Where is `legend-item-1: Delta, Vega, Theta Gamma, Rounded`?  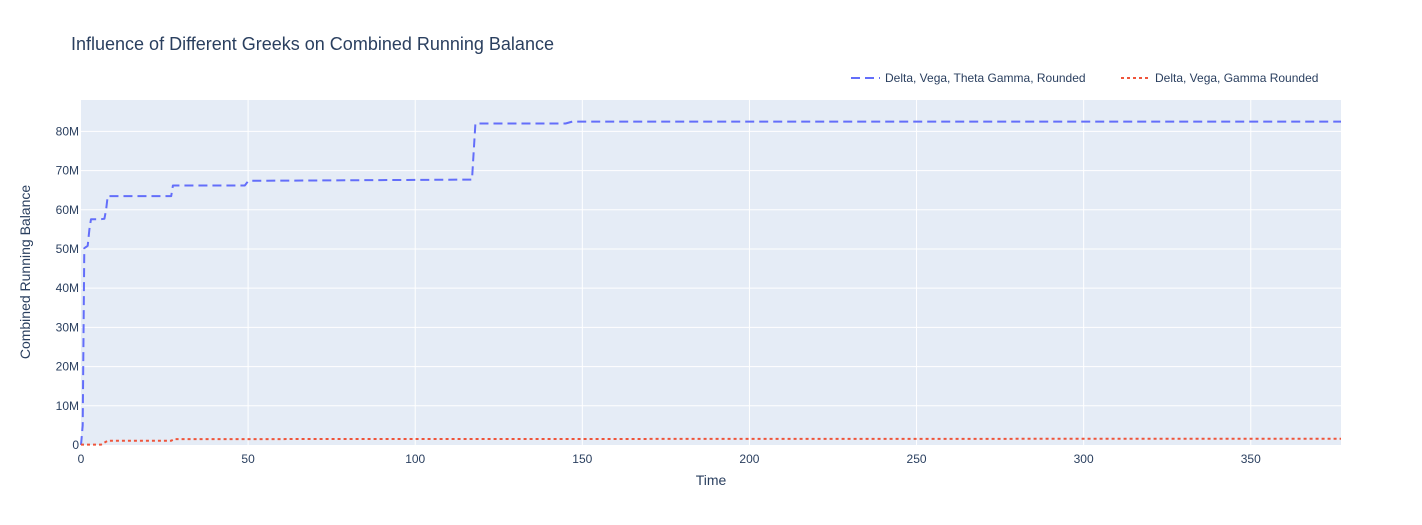 legend-item-1: Delta, Vega, Theta Gamma, Rounded is located at coordinates (968, 78).